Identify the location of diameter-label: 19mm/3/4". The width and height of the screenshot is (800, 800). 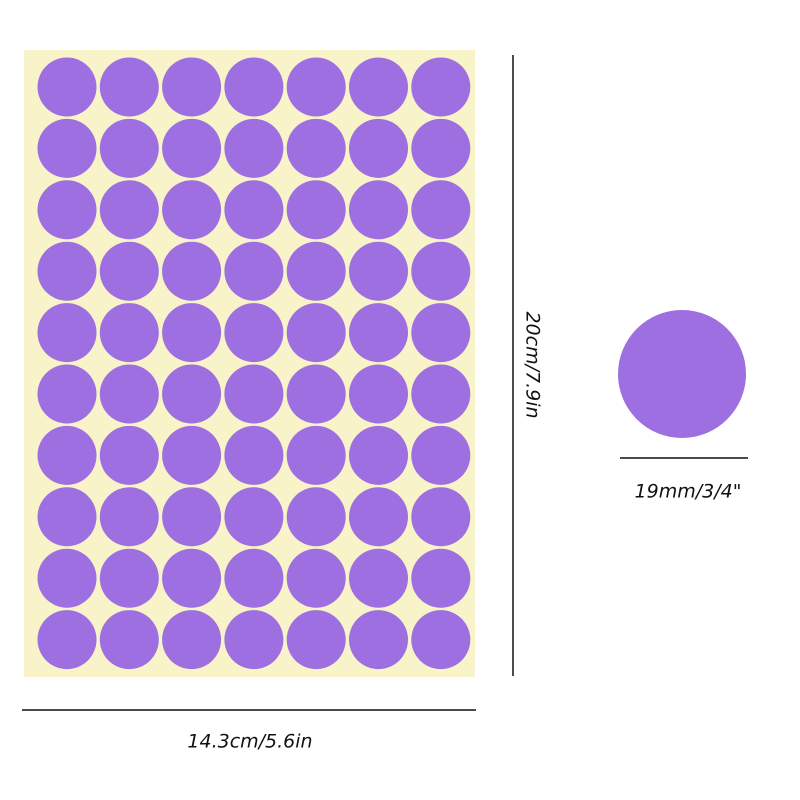
(688, 492).